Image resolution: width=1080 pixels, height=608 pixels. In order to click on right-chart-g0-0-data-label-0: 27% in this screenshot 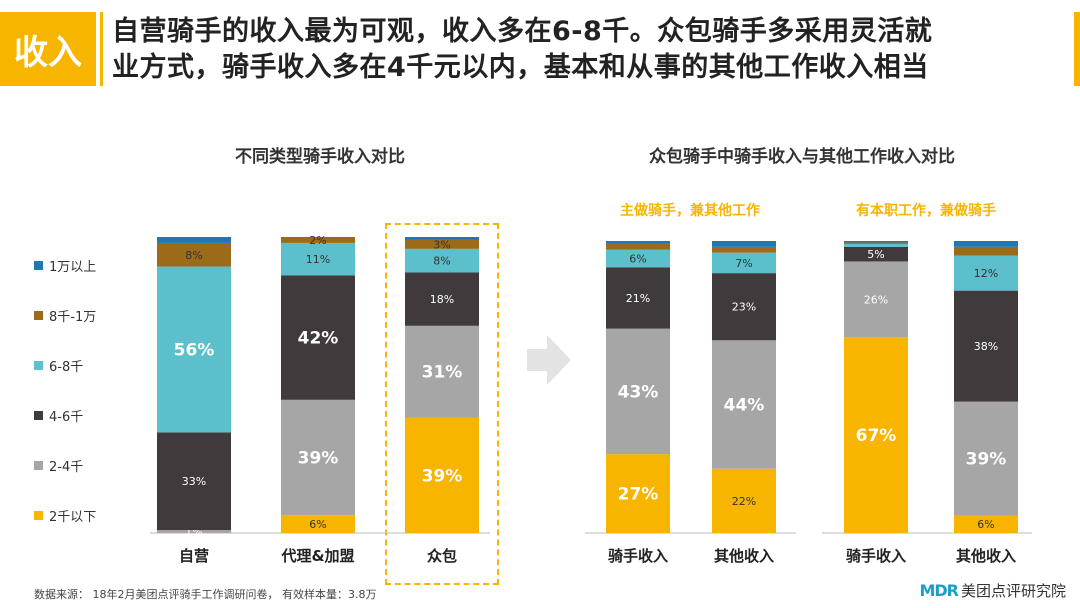, I will do `click(638, 495)`.